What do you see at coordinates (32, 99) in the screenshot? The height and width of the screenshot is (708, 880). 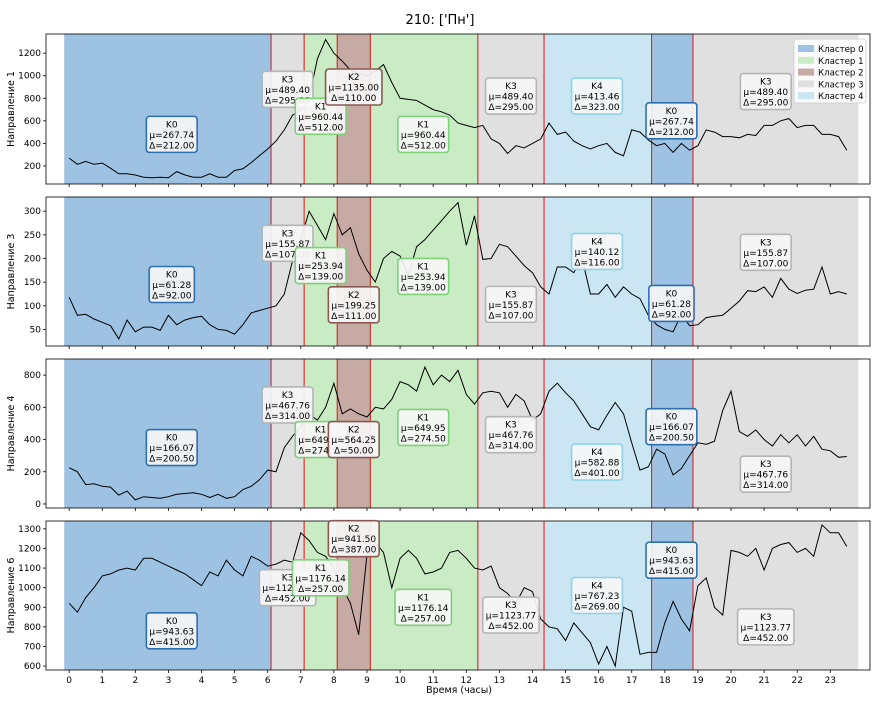 I see `y-tick-label: 800` at bounding box center [32, 99].